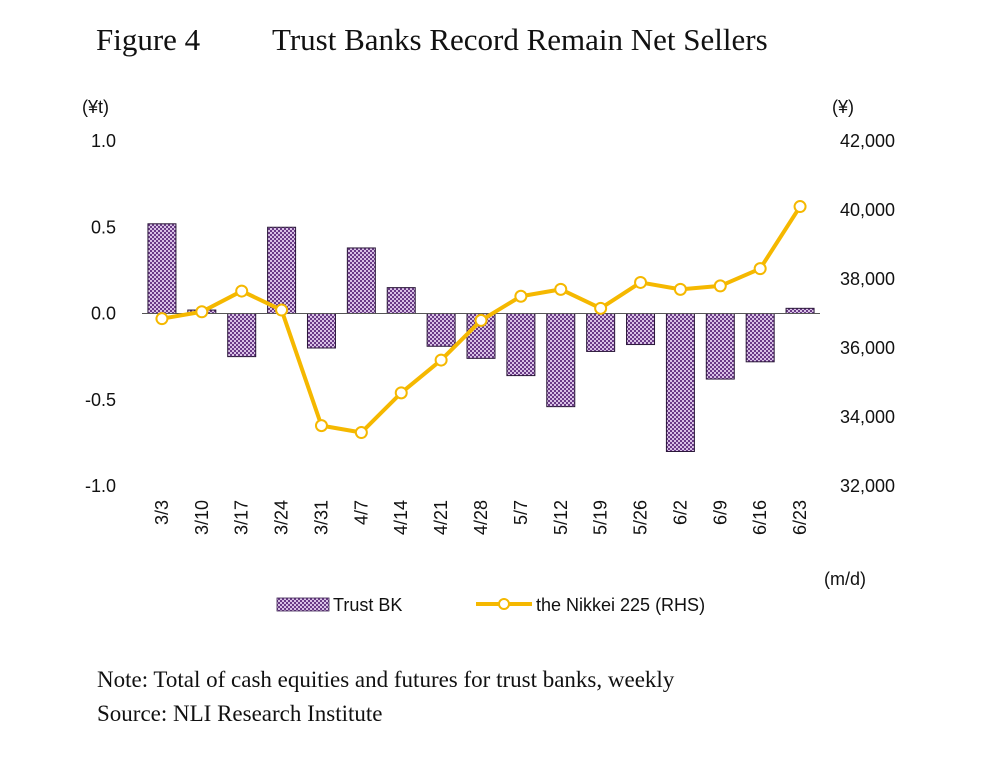  What do you see at coordinates (867, 486) in the screenshot?
I see `right-tick-label: 32,000` at bounding box center [867, 486].